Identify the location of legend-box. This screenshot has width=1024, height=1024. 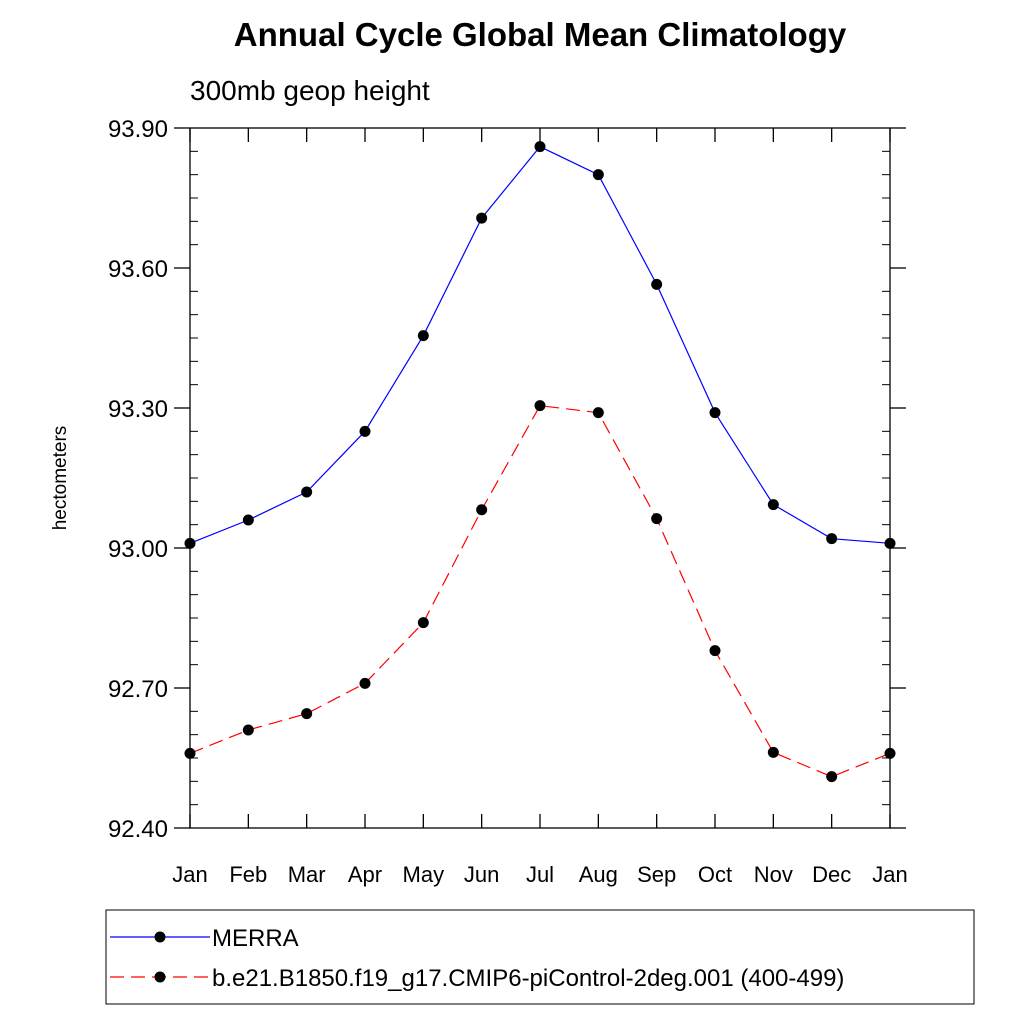
(540, 957).